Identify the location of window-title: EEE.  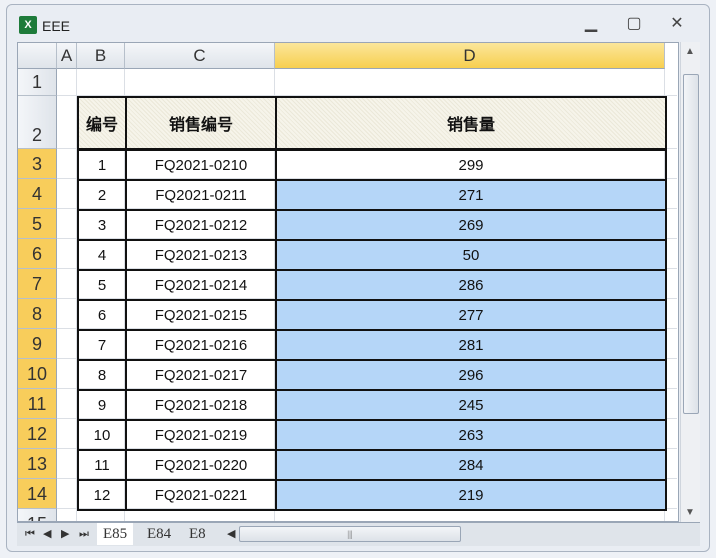
(56, 26).